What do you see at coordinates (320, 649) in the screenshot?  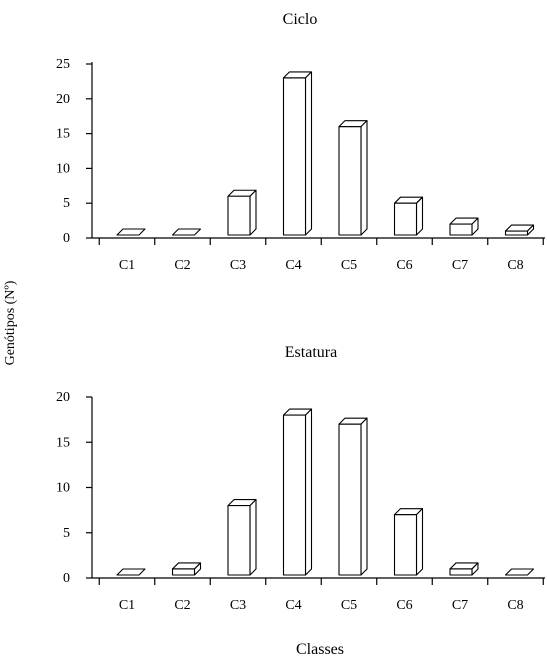 I see `x-axis-label: Classes` at bounding box center [320, 649].